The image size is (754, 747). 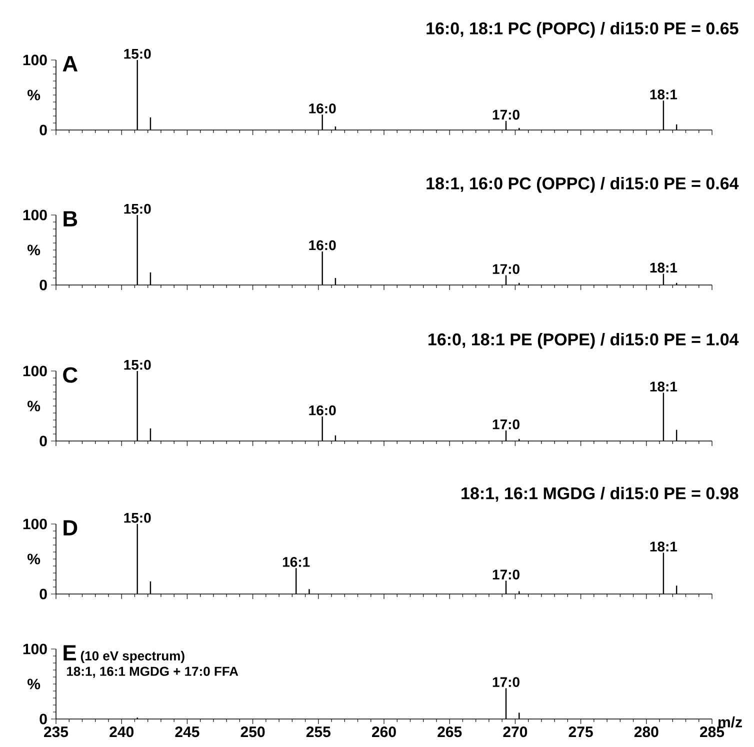 What do you see at coordinates (70, 375) in the screenshot?
I see `annotation: C` at bounding box center [70, 375].